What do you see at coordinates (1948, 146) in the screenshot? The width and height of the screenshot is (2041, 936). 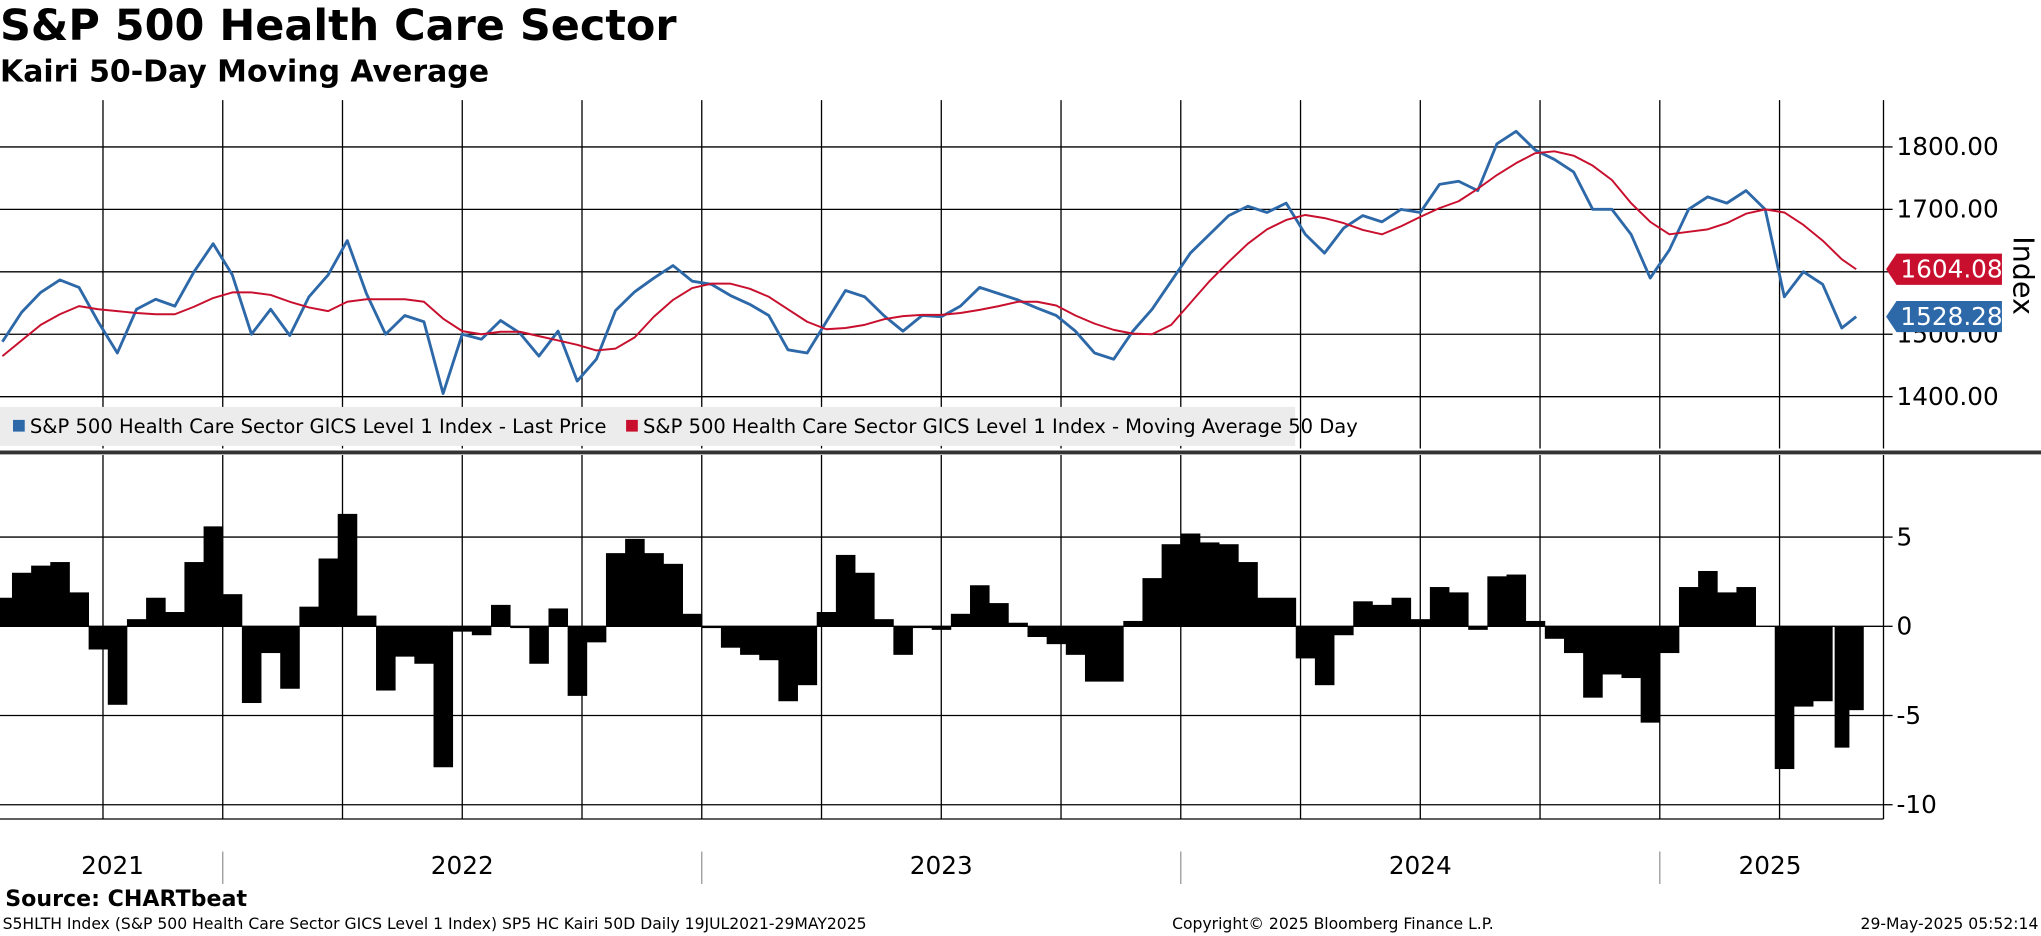 I see `y-tick-label: 1800.00` at bounding box center [1948, 146].